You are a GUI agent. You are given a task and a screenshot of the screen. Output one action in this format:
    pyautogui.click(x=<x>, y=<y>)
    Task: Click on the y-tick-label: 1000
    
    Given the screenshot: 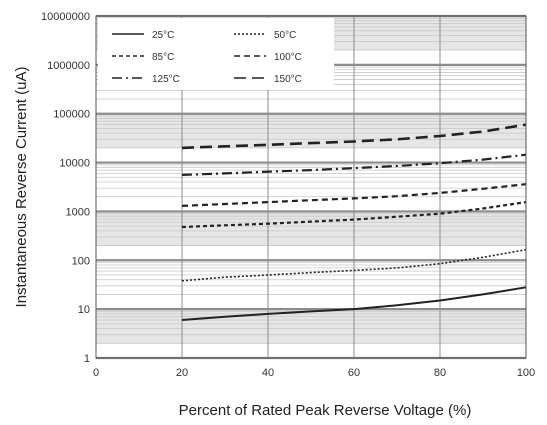 What is the action you would take?
    pyautogui.click(x=78, y=212)
    